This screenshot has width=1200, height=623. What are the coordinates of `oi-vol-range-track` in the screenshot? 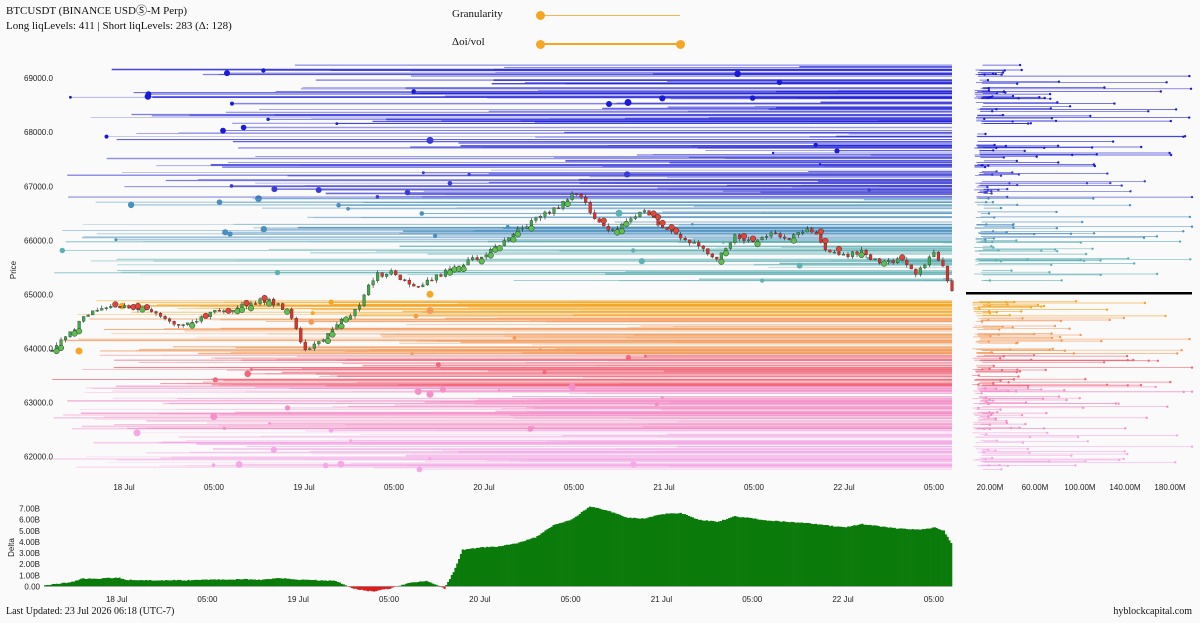 It's located at (610, 44).